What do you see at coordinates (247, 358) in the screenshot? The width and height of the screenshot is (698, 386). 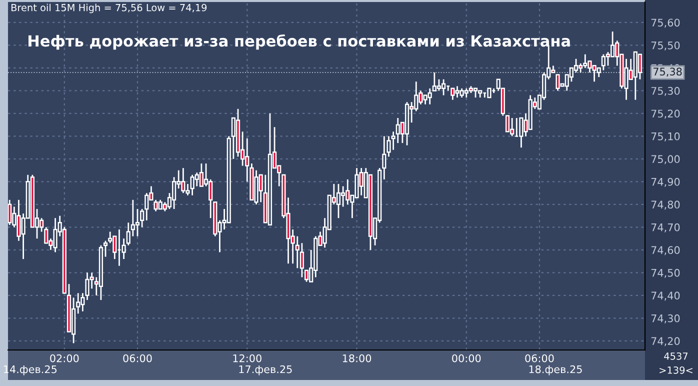 I see `x-tick-label: 12:00` at bounding box center [247, 358].